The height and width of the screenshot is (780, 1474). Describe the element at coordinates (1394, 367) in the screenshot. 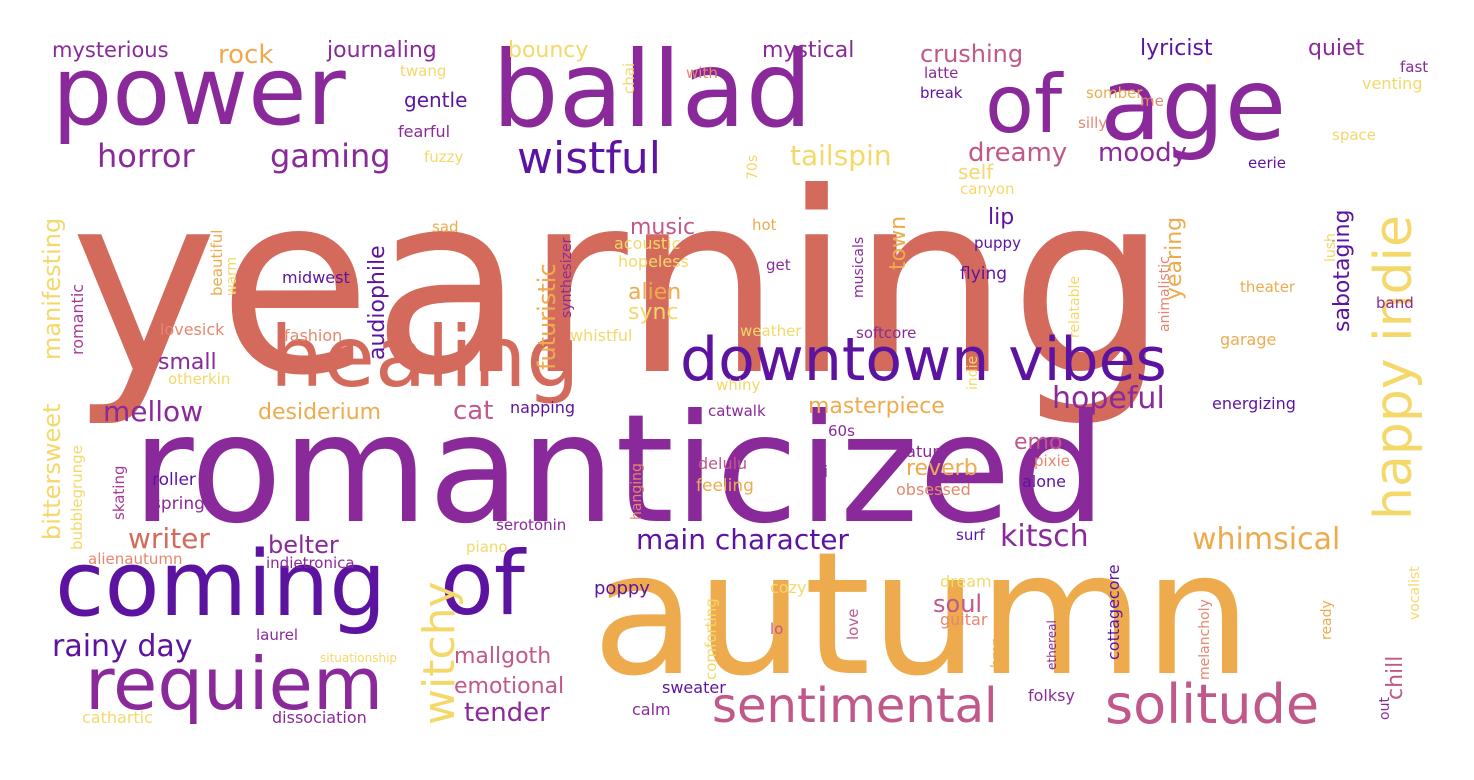

I see `word-happy-indie: happy indie` at that location.